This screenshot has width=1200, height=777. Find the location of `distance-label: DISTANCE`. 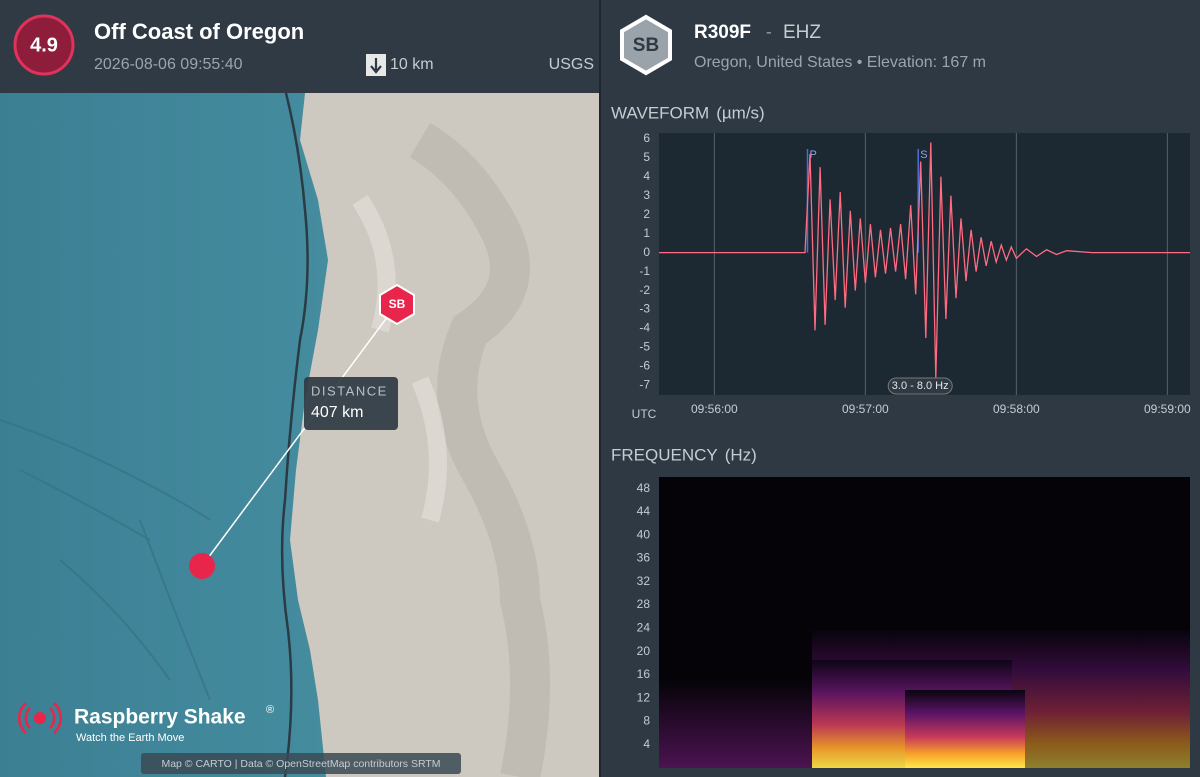

distance-label: DISTANCE is located at coordinates (349, 390).